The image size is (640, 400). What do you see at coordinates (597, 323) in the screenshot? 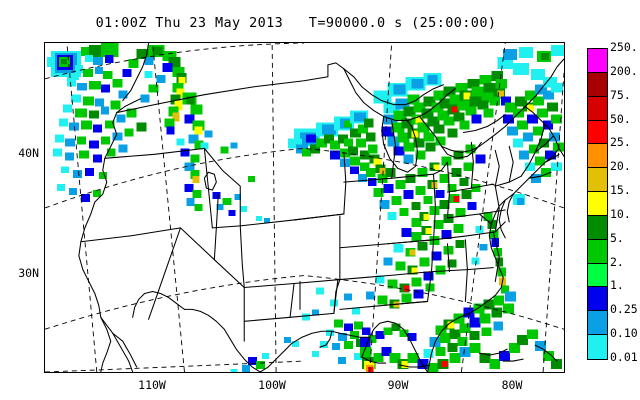
I see `colorbar-band-0.10-0.25` at bounding box center [597, 323].